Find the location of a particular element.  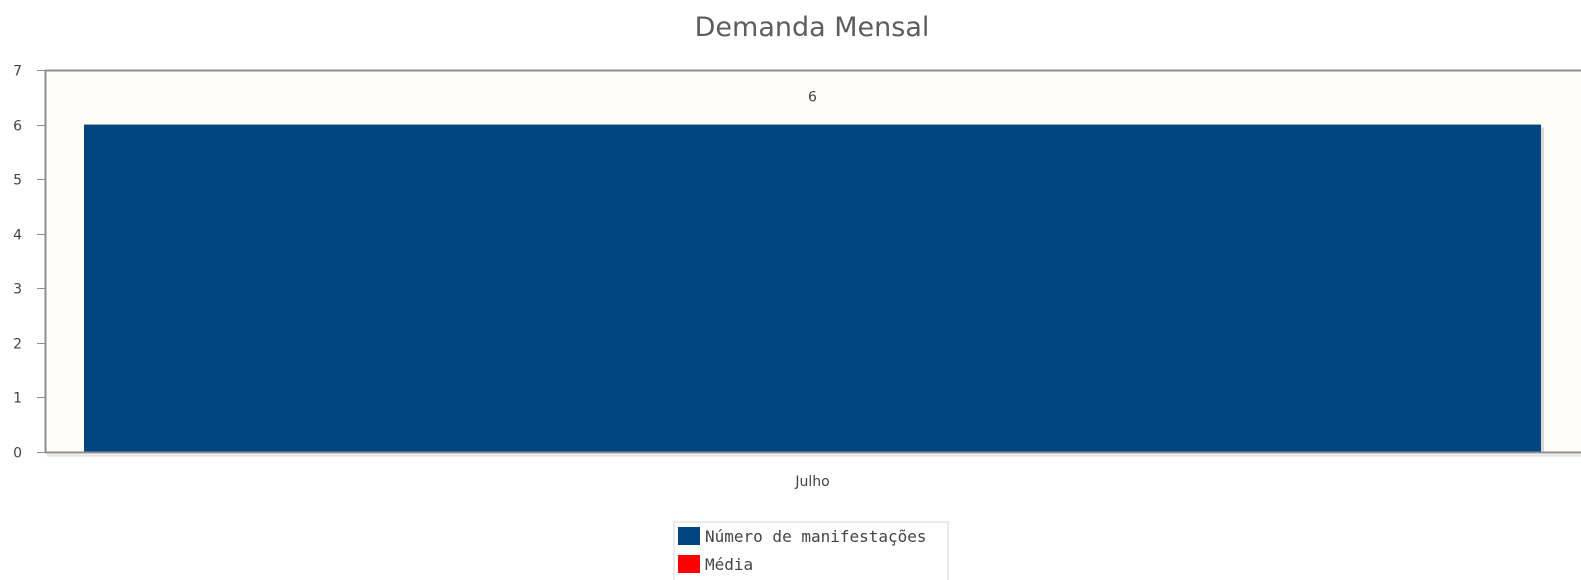

chart-title: Demanda Mensal is located at coordinates (812, 27).